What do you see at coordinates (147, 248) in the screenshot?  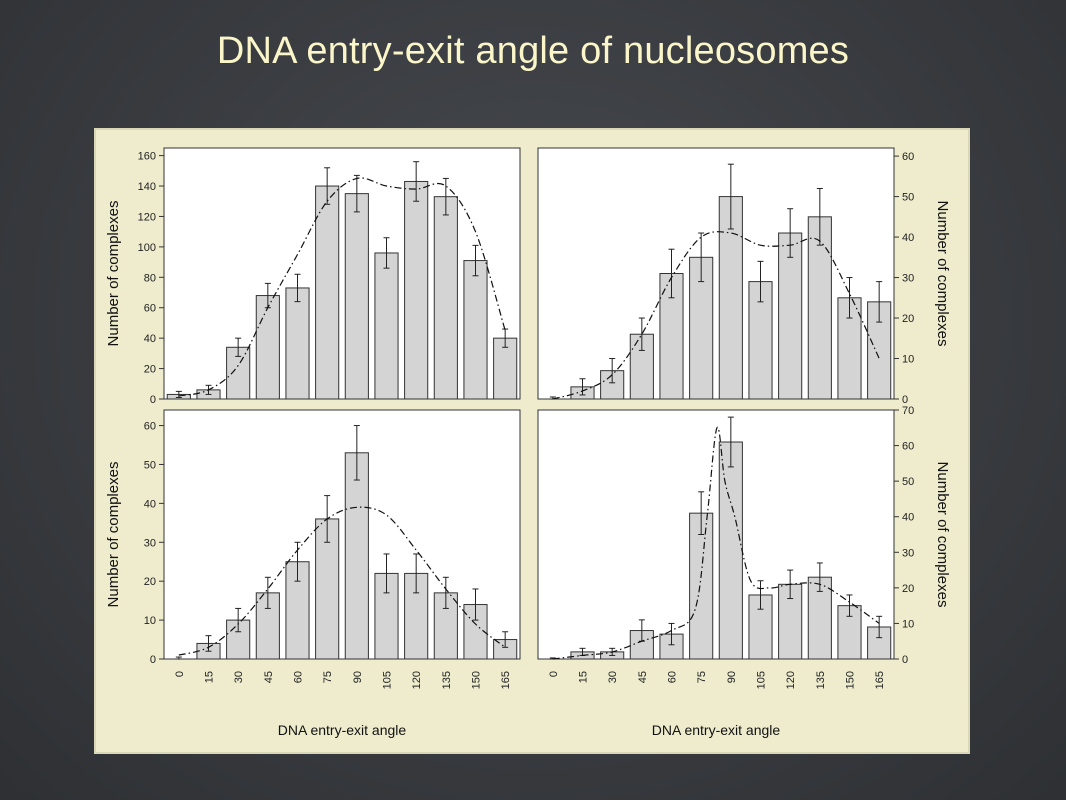 I see `y-tick-label: 100` at bounding box center [147, 248].